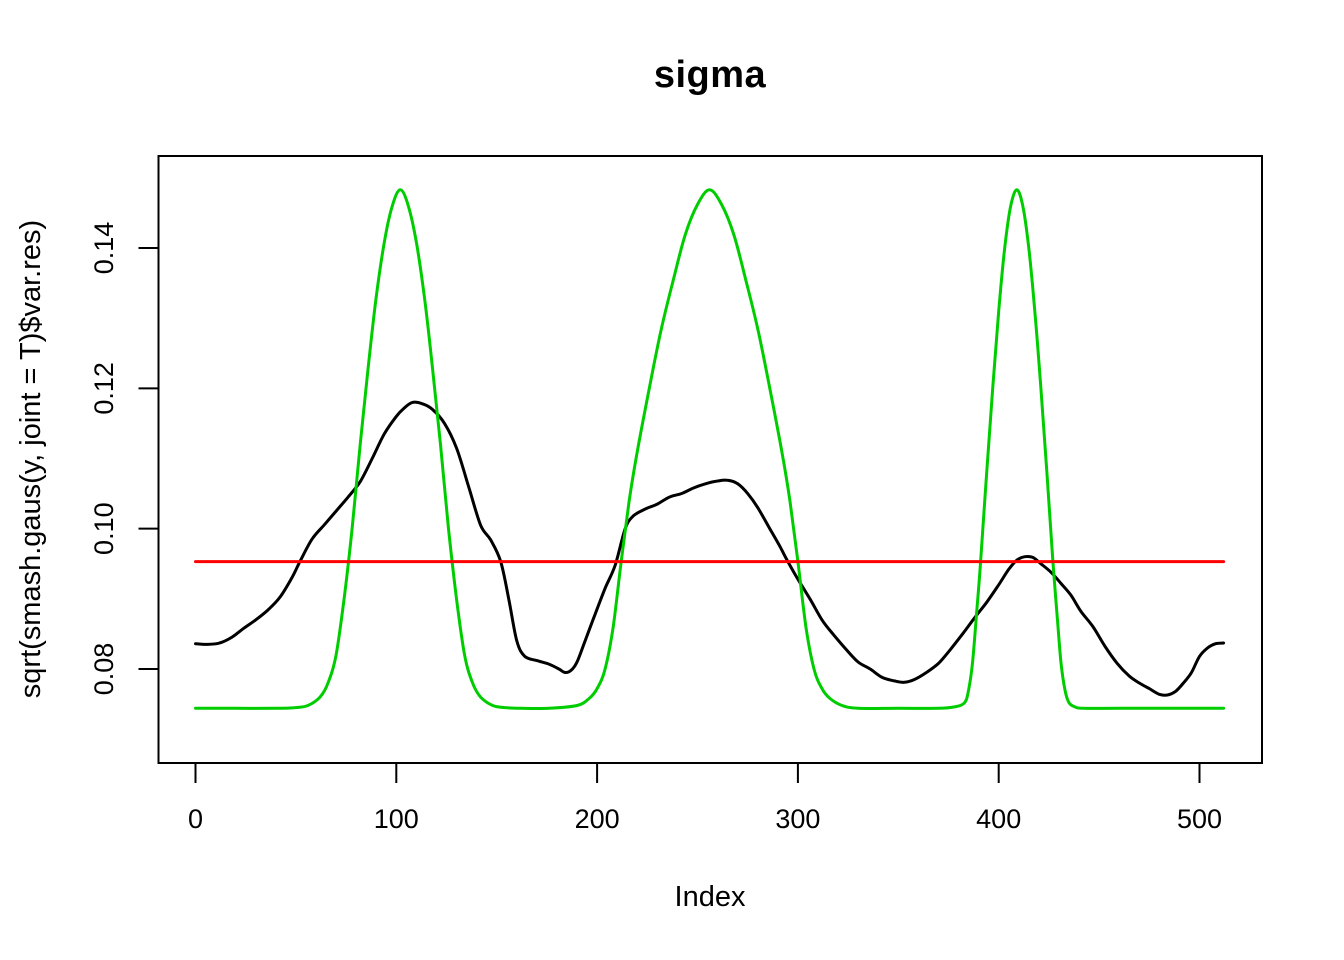 The width and height of the screenshot is (1344, 960). Describe the element at coordinates (104, 669) in the screenshot. I see `y-tick-label: 0.08` at that location.